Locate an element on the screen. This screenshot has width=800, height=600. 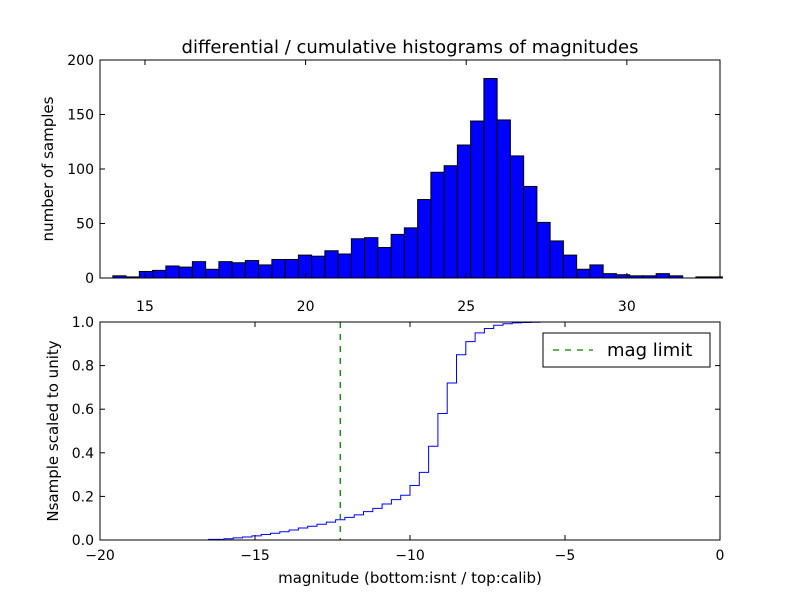
bottom-y-tick-label: 0.2 is located at coordinates (83, 497).